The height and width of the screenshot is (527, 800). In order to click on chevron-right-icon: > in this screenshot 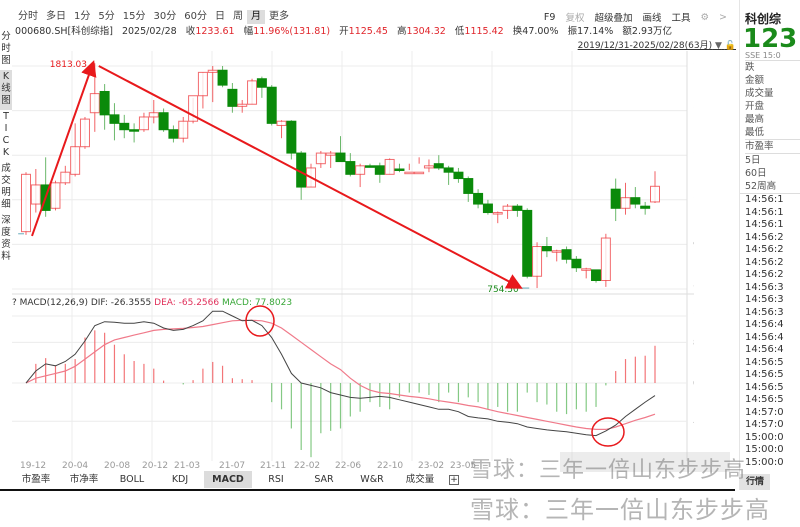, I will do `click(723, 17)`.